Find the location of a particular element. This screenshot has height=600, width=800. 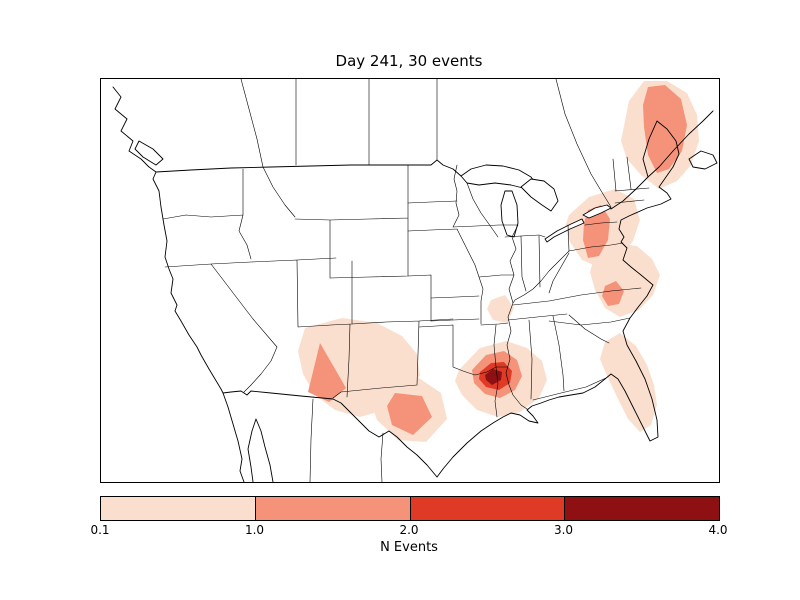

colorbar-tick: 0.1 is located at coordinates (100, 530).